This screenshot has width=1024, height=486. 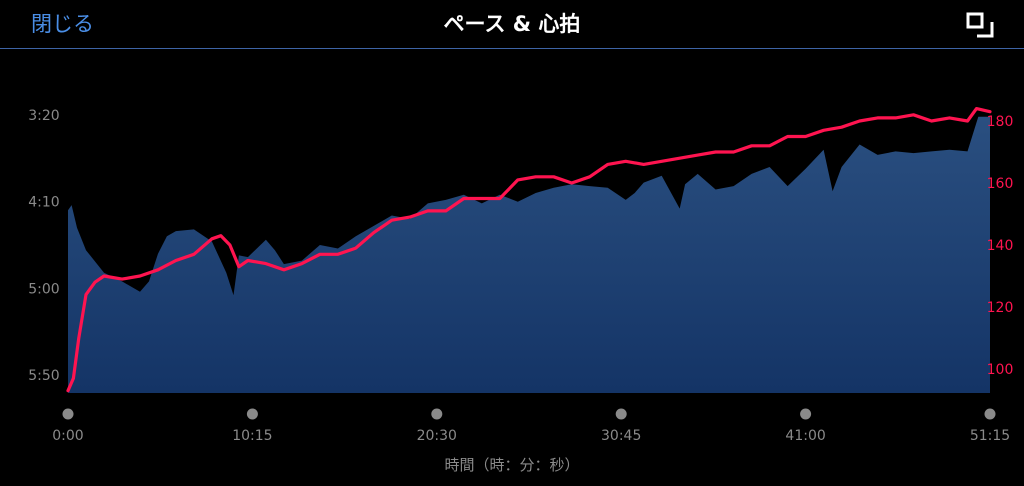 I want to click on right-tick-label: 160, so click(x=1000, y=184).